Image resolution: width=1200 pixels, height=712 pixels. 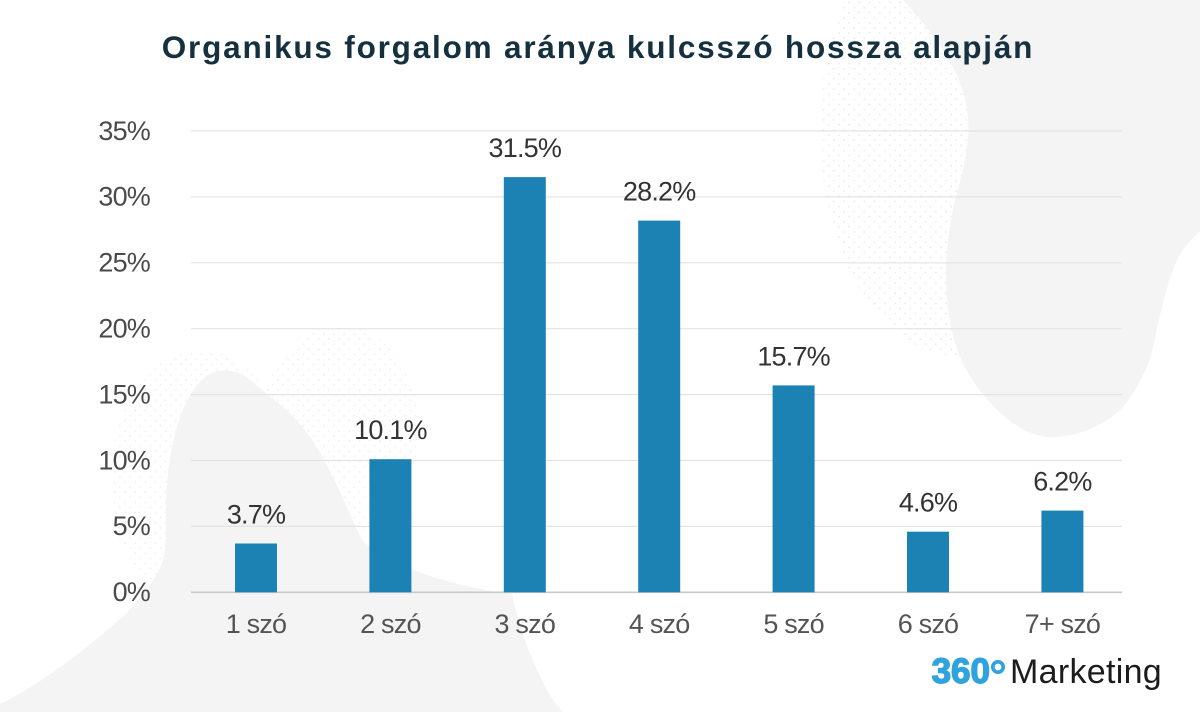 What do you see at coordinates (256, 515) in the screenshot?
I see `svg-text: 3.7%` at bounding box center [256, 515].